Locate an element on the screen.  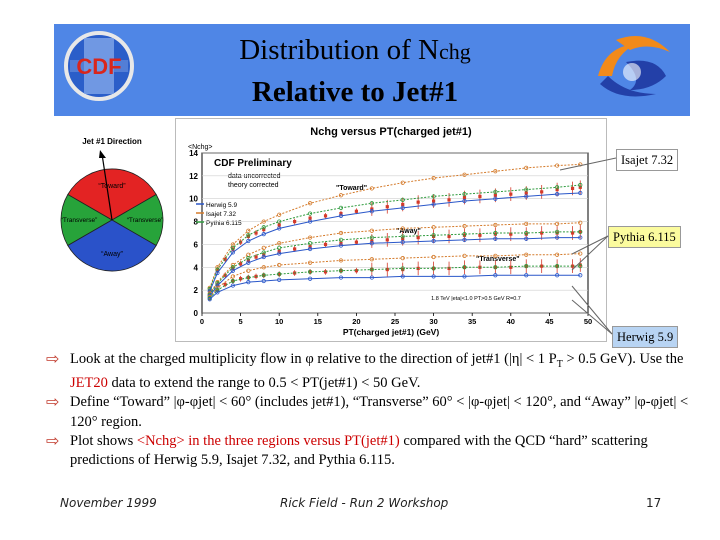
title-line1-sub: chg is located at coordinates (455, 51).